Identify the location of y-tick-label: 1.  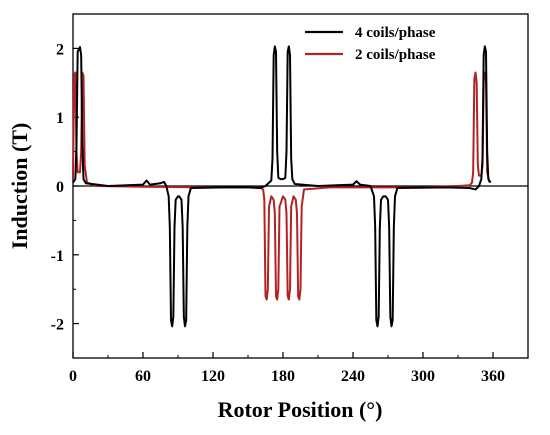
(60, 118).